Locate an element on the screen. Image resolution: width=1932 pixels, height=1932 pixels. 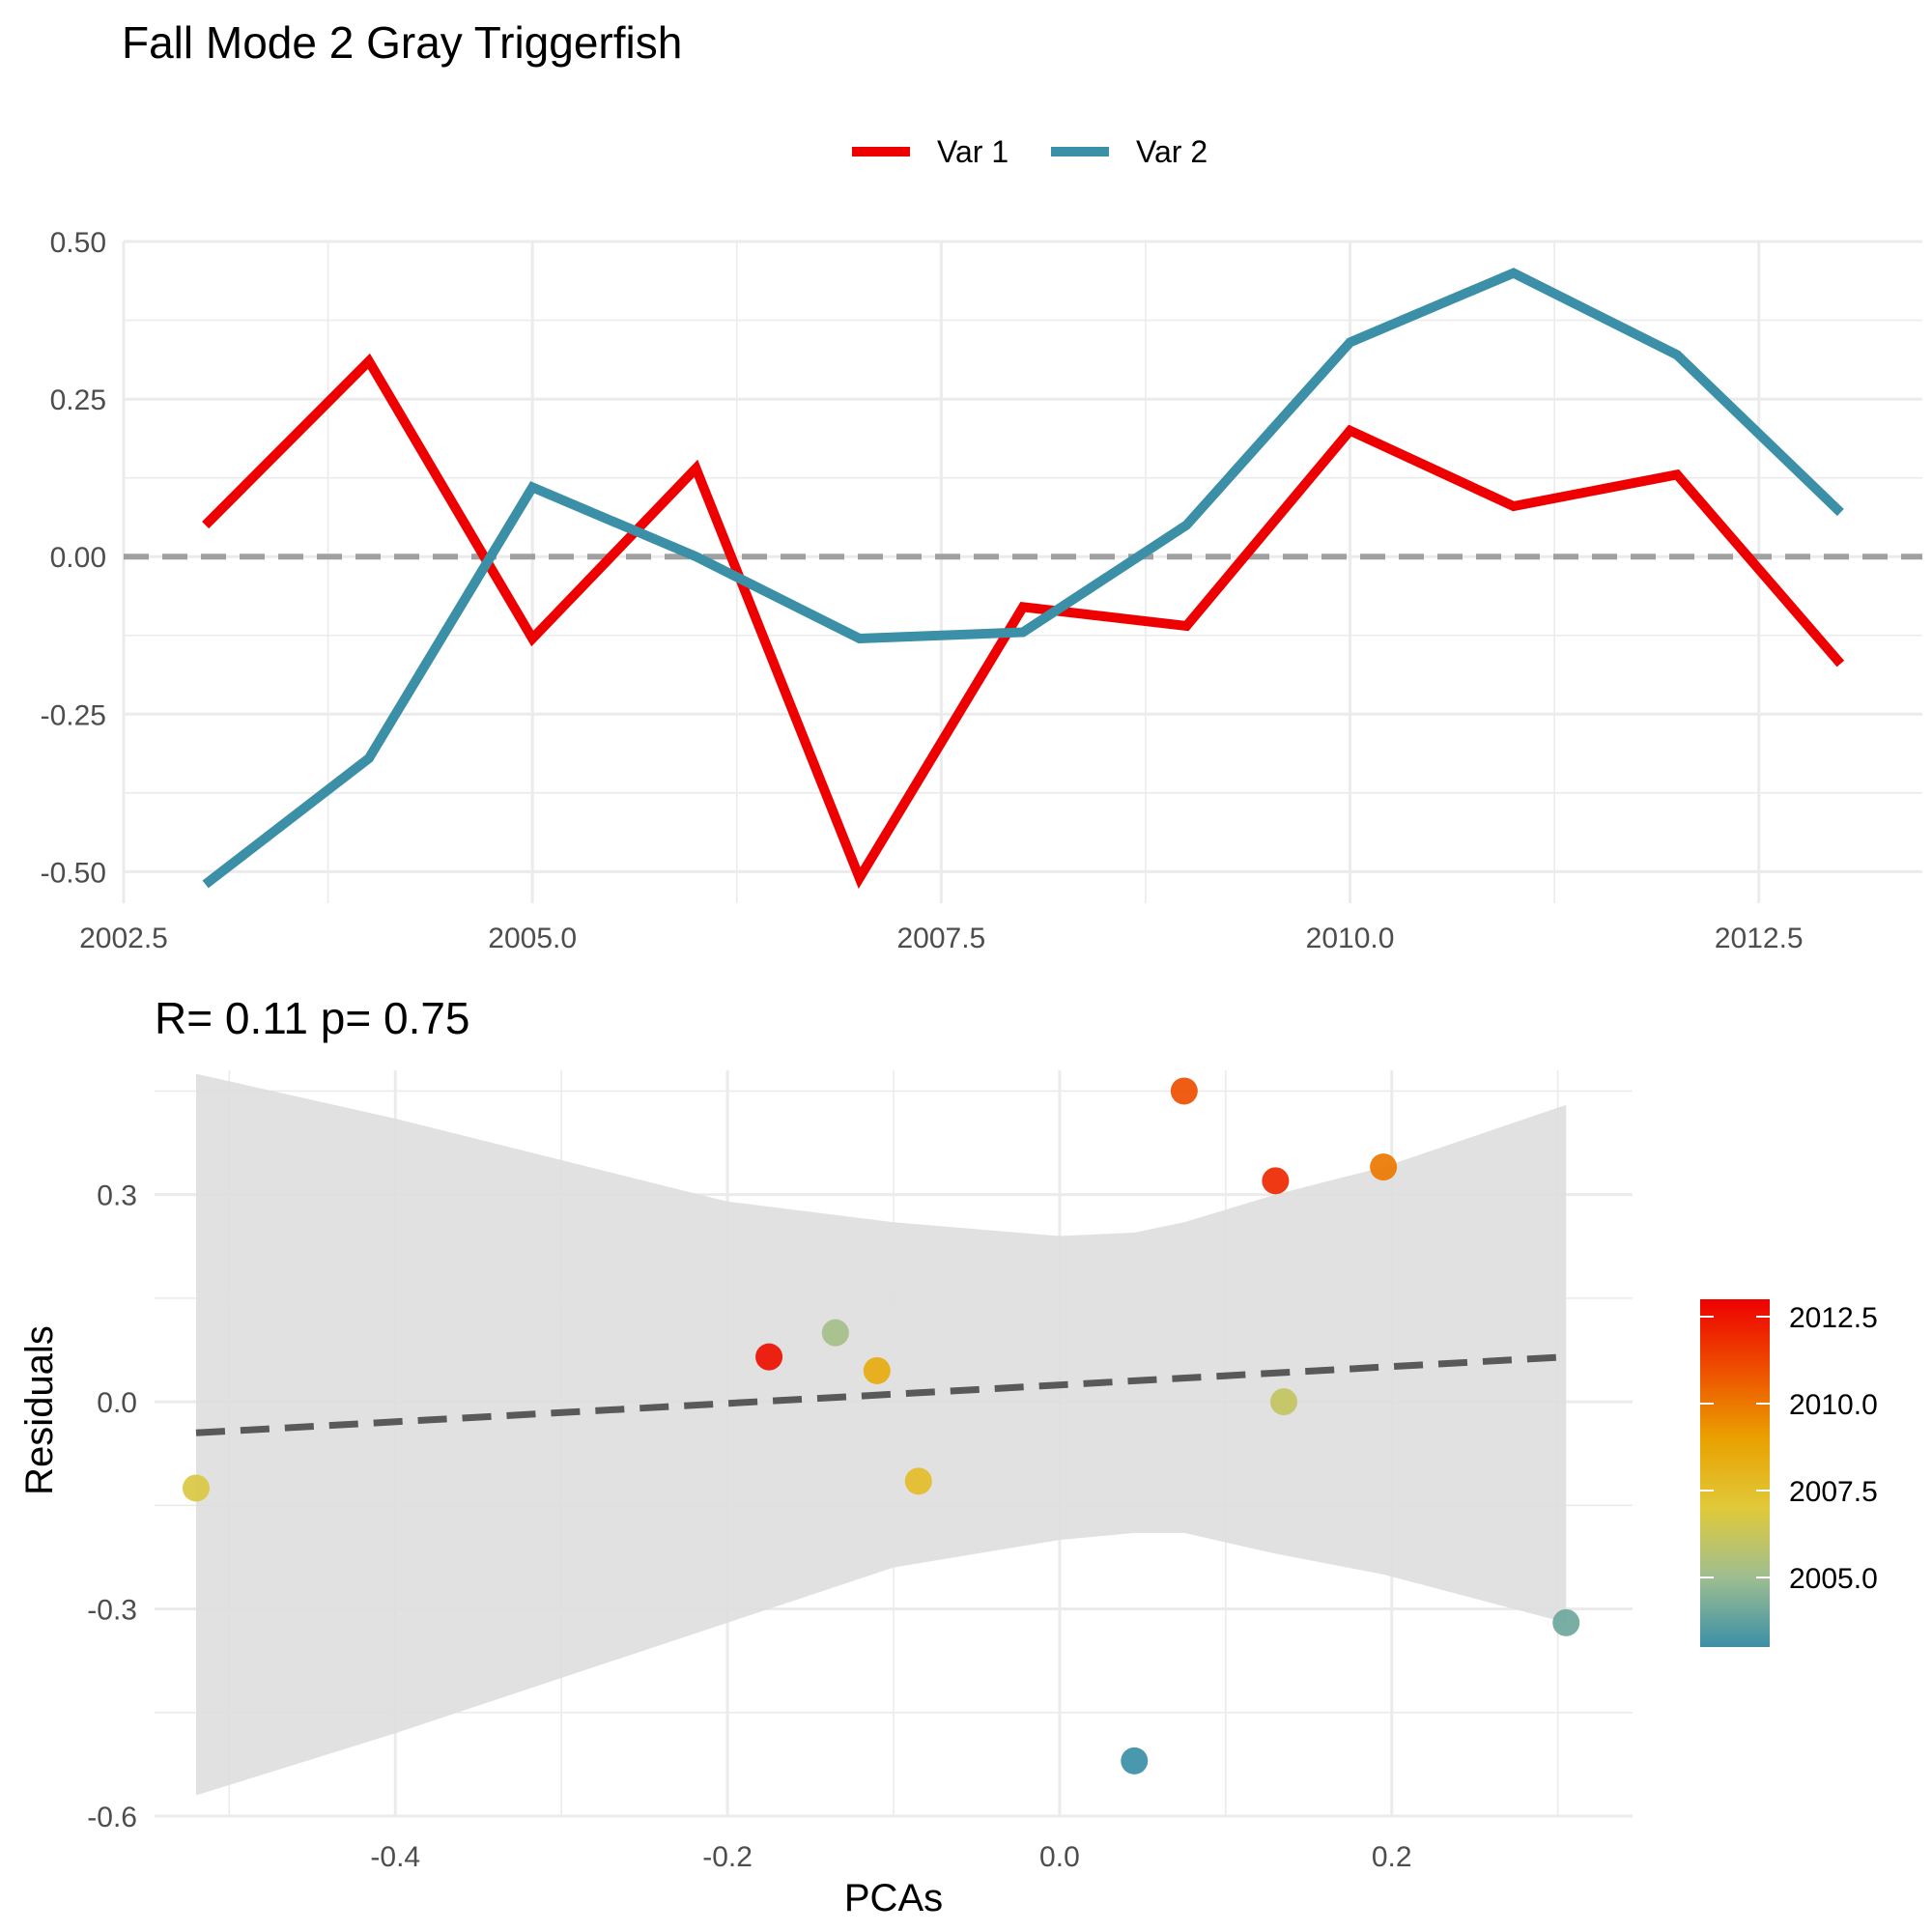
time-series-x-ticks: 2002.5 2005.0 2007.5 2010.0 2012.5 is located at coordinates (941, 938).